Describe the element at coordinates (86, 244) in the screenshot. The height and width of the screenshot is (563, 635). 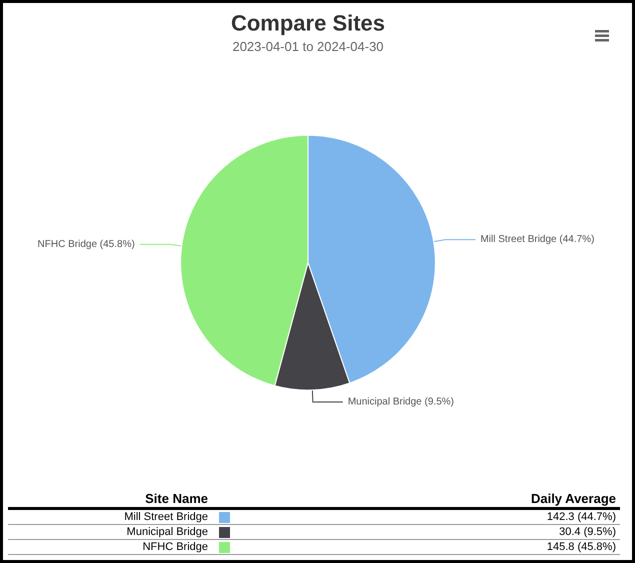
I see `text: NFHC Bridge (45.8%)` at that location.